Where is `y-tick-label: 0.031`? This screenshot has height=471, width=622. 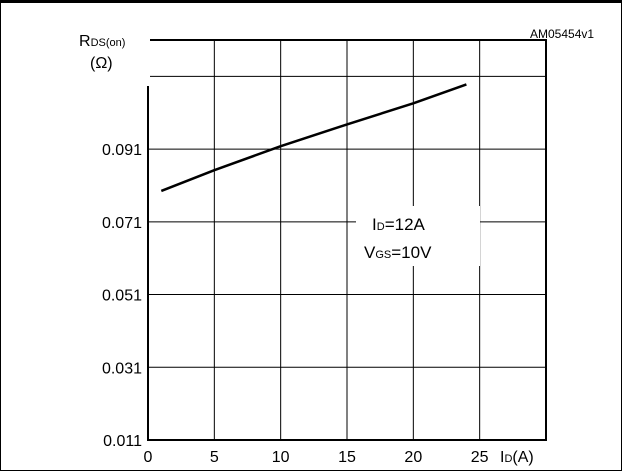 y-tick-label: 0.031 is located at coordinates (122, 368).